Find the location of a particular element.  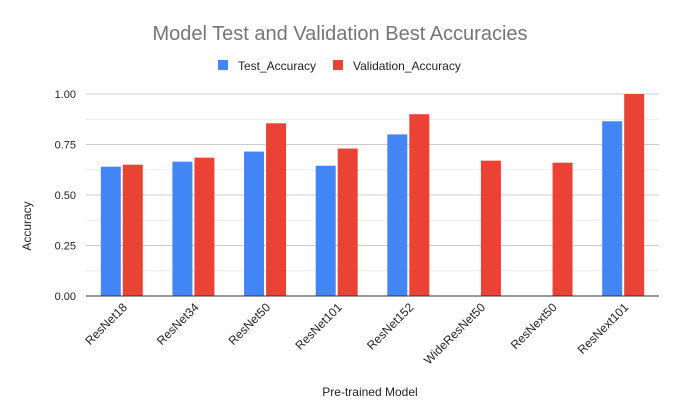

y-tick-label: 0.75 is located at coordinates (65, 146).